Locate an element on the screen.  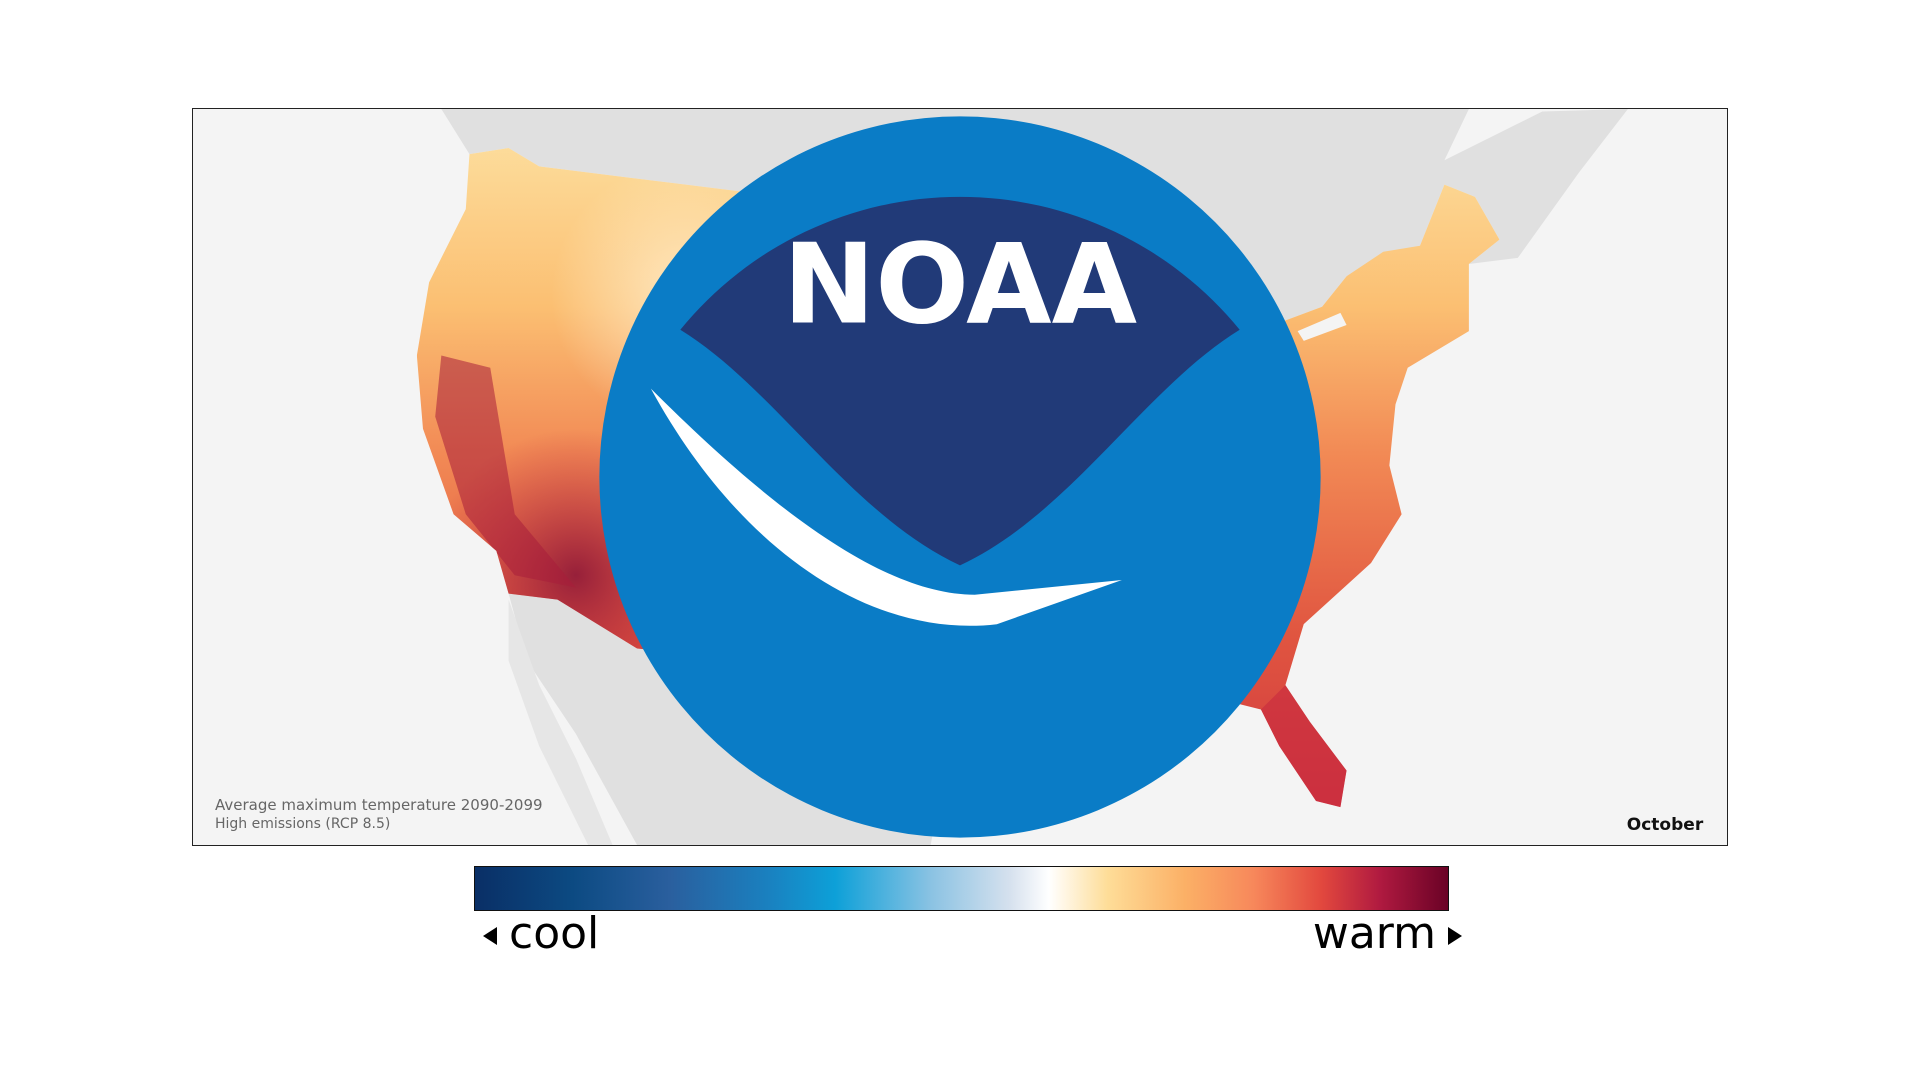
map-caption-title: Average maximum temperature 2090-2099 is located at coordinates (379, 805).